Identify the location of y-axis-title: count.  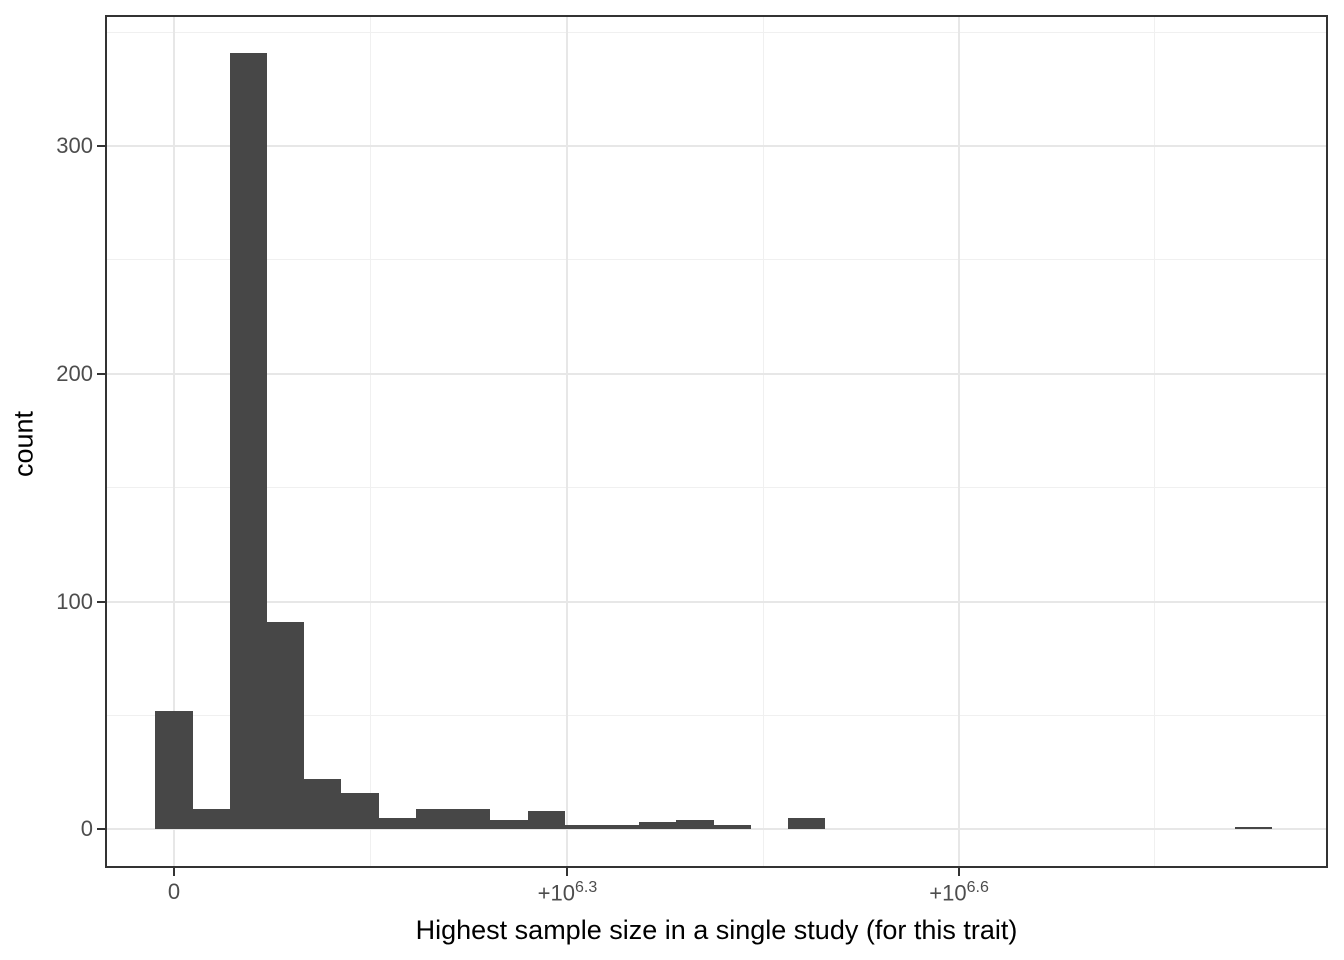
(23, 444).